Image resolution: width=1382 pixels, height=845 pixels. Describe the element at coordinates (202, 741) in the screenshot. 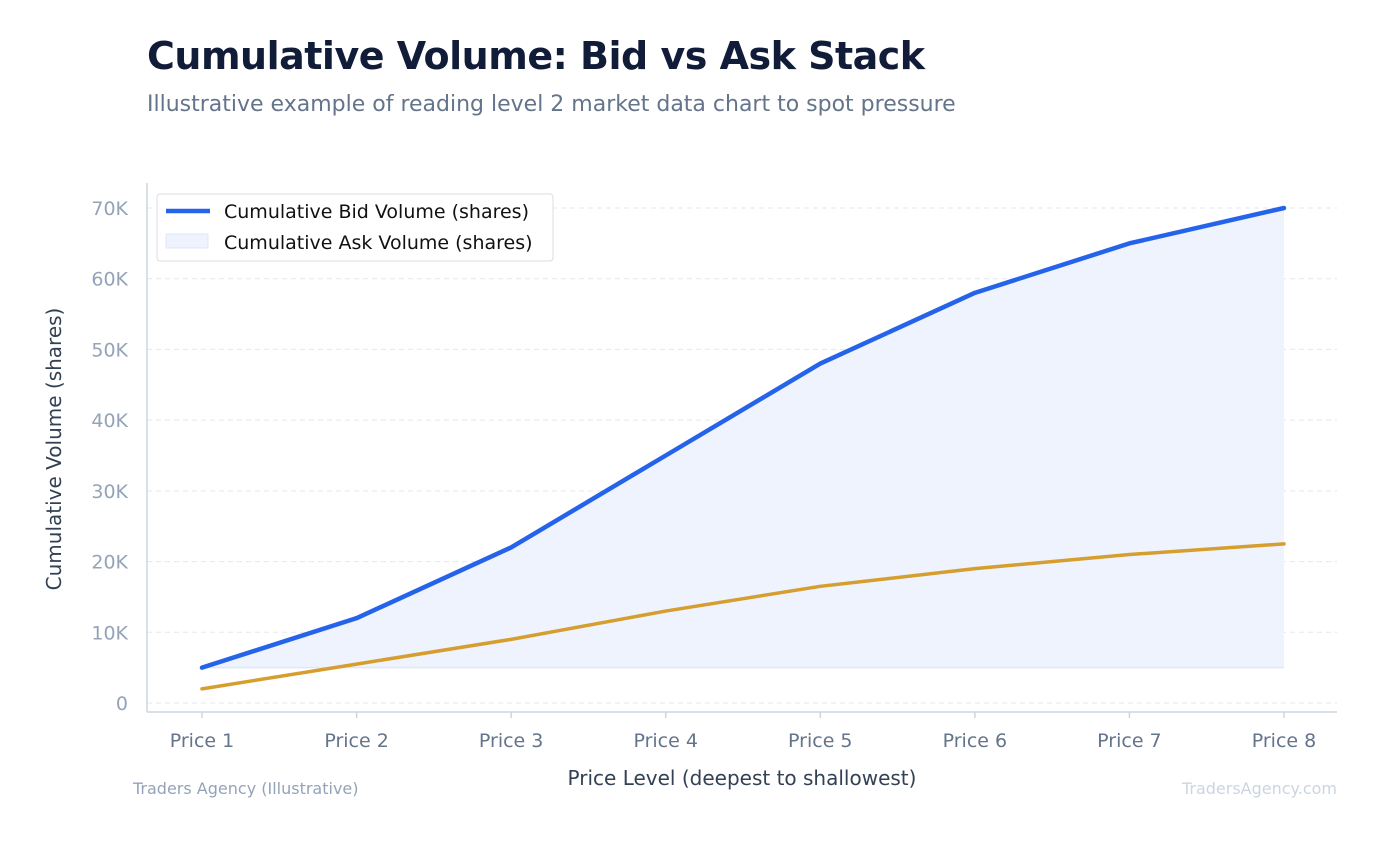

I see `x-tick-label: Price 1` at that location.